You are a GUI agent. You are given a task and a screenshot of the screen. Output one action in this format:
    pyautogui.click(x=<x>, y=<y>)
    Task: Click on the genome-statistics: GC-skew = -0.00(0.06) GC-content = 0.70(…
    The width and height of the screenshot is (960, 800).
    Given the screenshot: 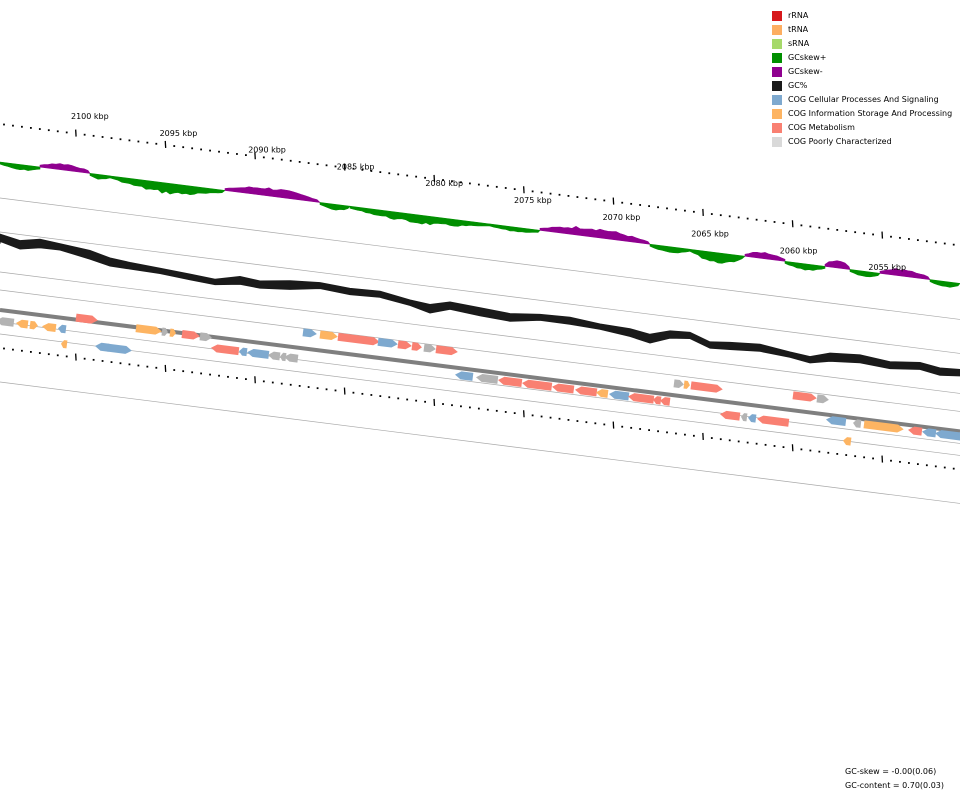 What is the action you would take?
    pyautogui.click(x=894, y=779)
    